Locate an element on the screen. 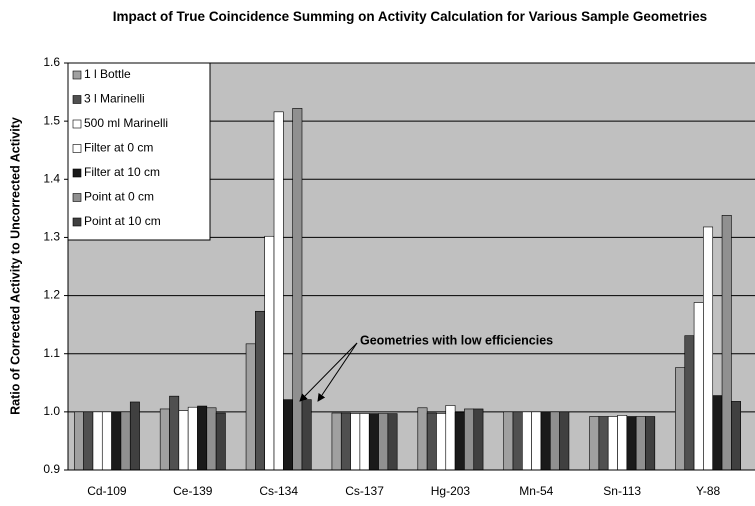 This screenshot has height=506, width=755. x-tick-label: Ce-139 is located at coordinates (193, 491).